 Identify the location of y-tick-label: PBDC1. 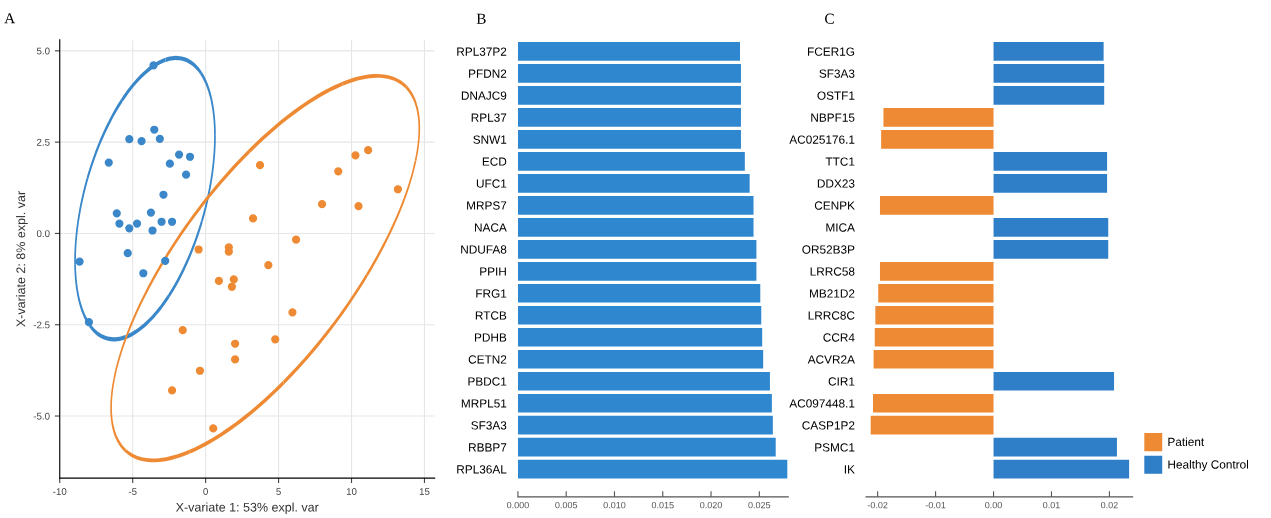
(487, 381).